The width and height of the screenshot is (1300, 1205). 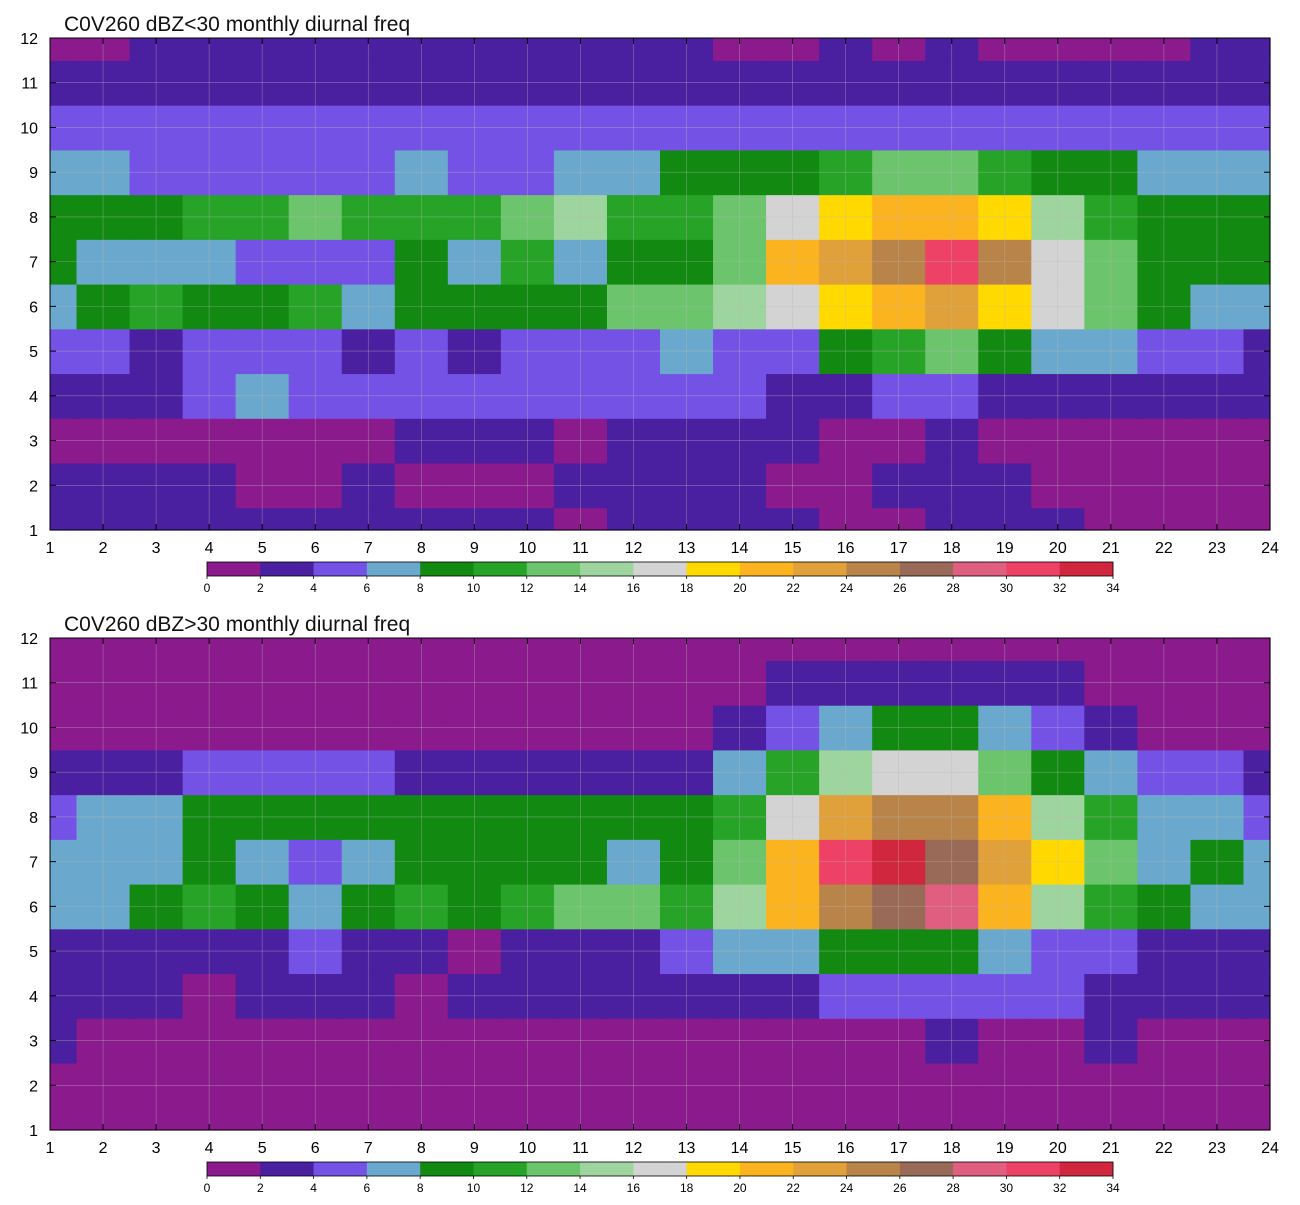 I want to click on x-tick-label: 12, so click(x=634, y=1148).